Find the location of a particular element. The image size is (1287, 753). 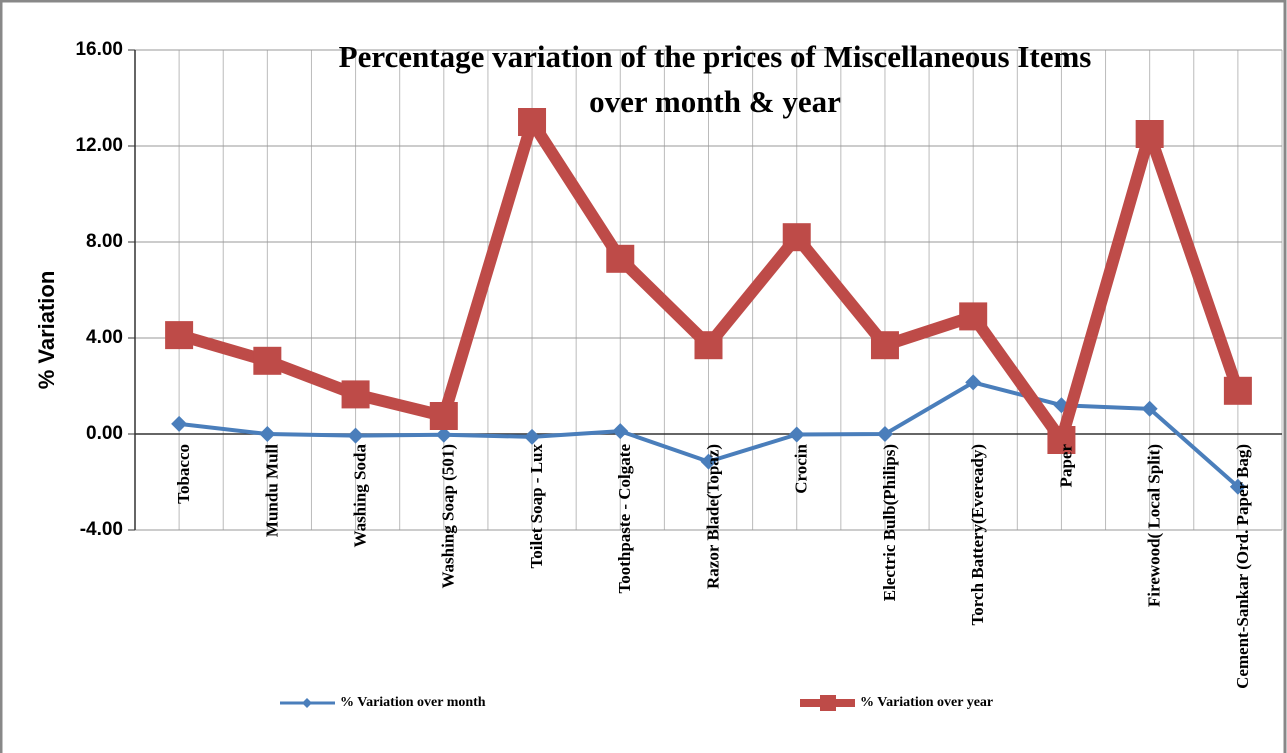

x-tick-label: Paper is located at coordinates (1065, 466).